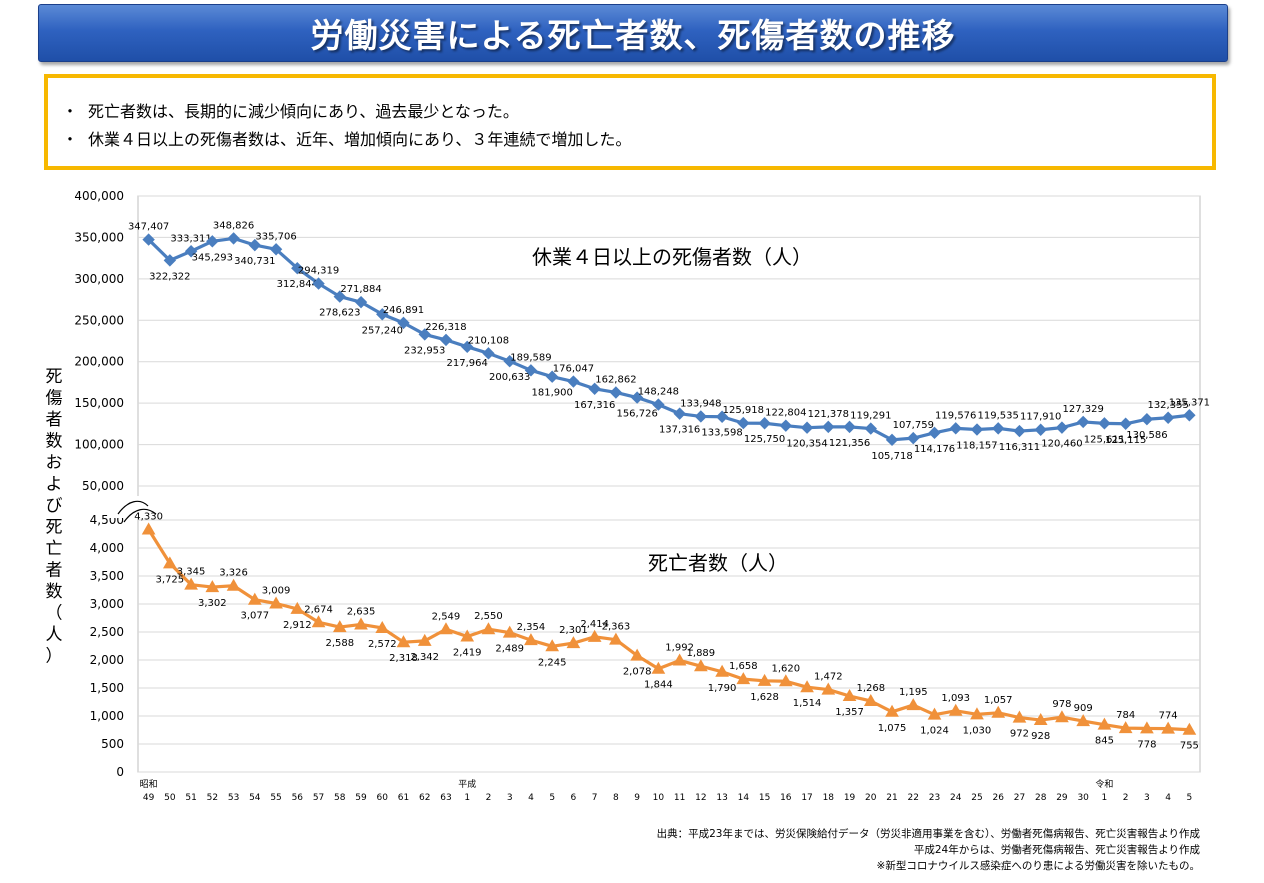  Describe the element at coordinates (99, 403) in the screenshot. I see `y-tick-label: 150,000` at that location.